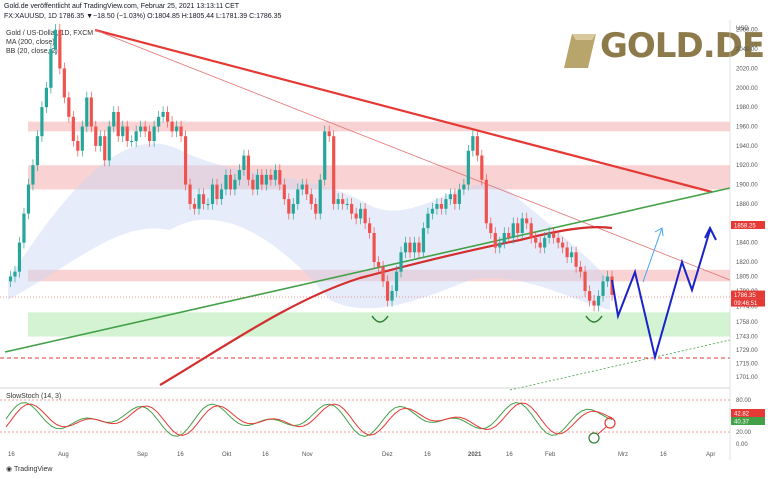  What do you see at coordinates (747, 278) in the screenshot?
I see `y-tick-label: 1805.00` at bounding box center [747, 278].